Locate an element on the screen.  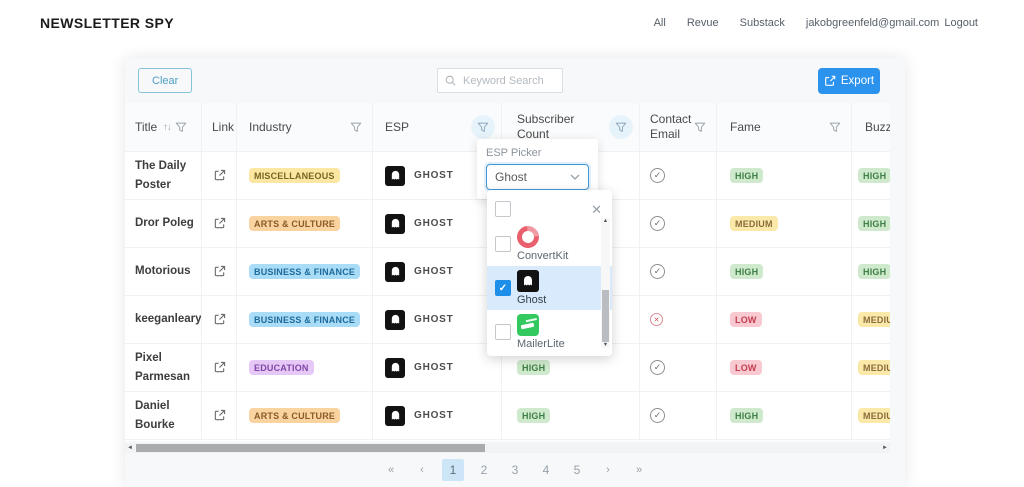
filter-icon-fame is located at coordinates (835, 127).